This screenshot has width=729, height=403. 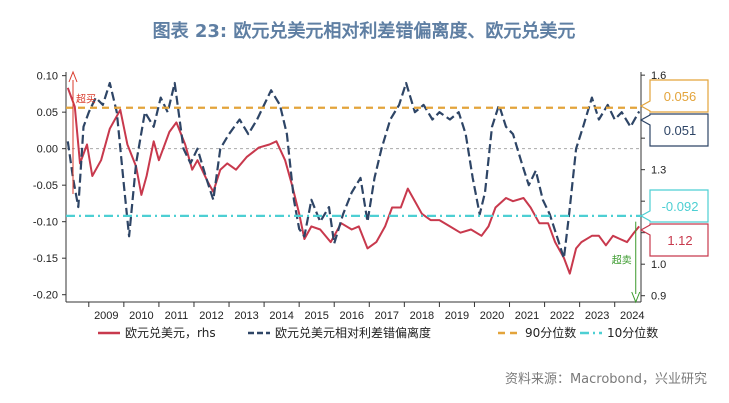 What do you see at coordinates (597, 316) in the screenshot?
I see `x-tick-label: 2023` at bounding box center [597, 316].